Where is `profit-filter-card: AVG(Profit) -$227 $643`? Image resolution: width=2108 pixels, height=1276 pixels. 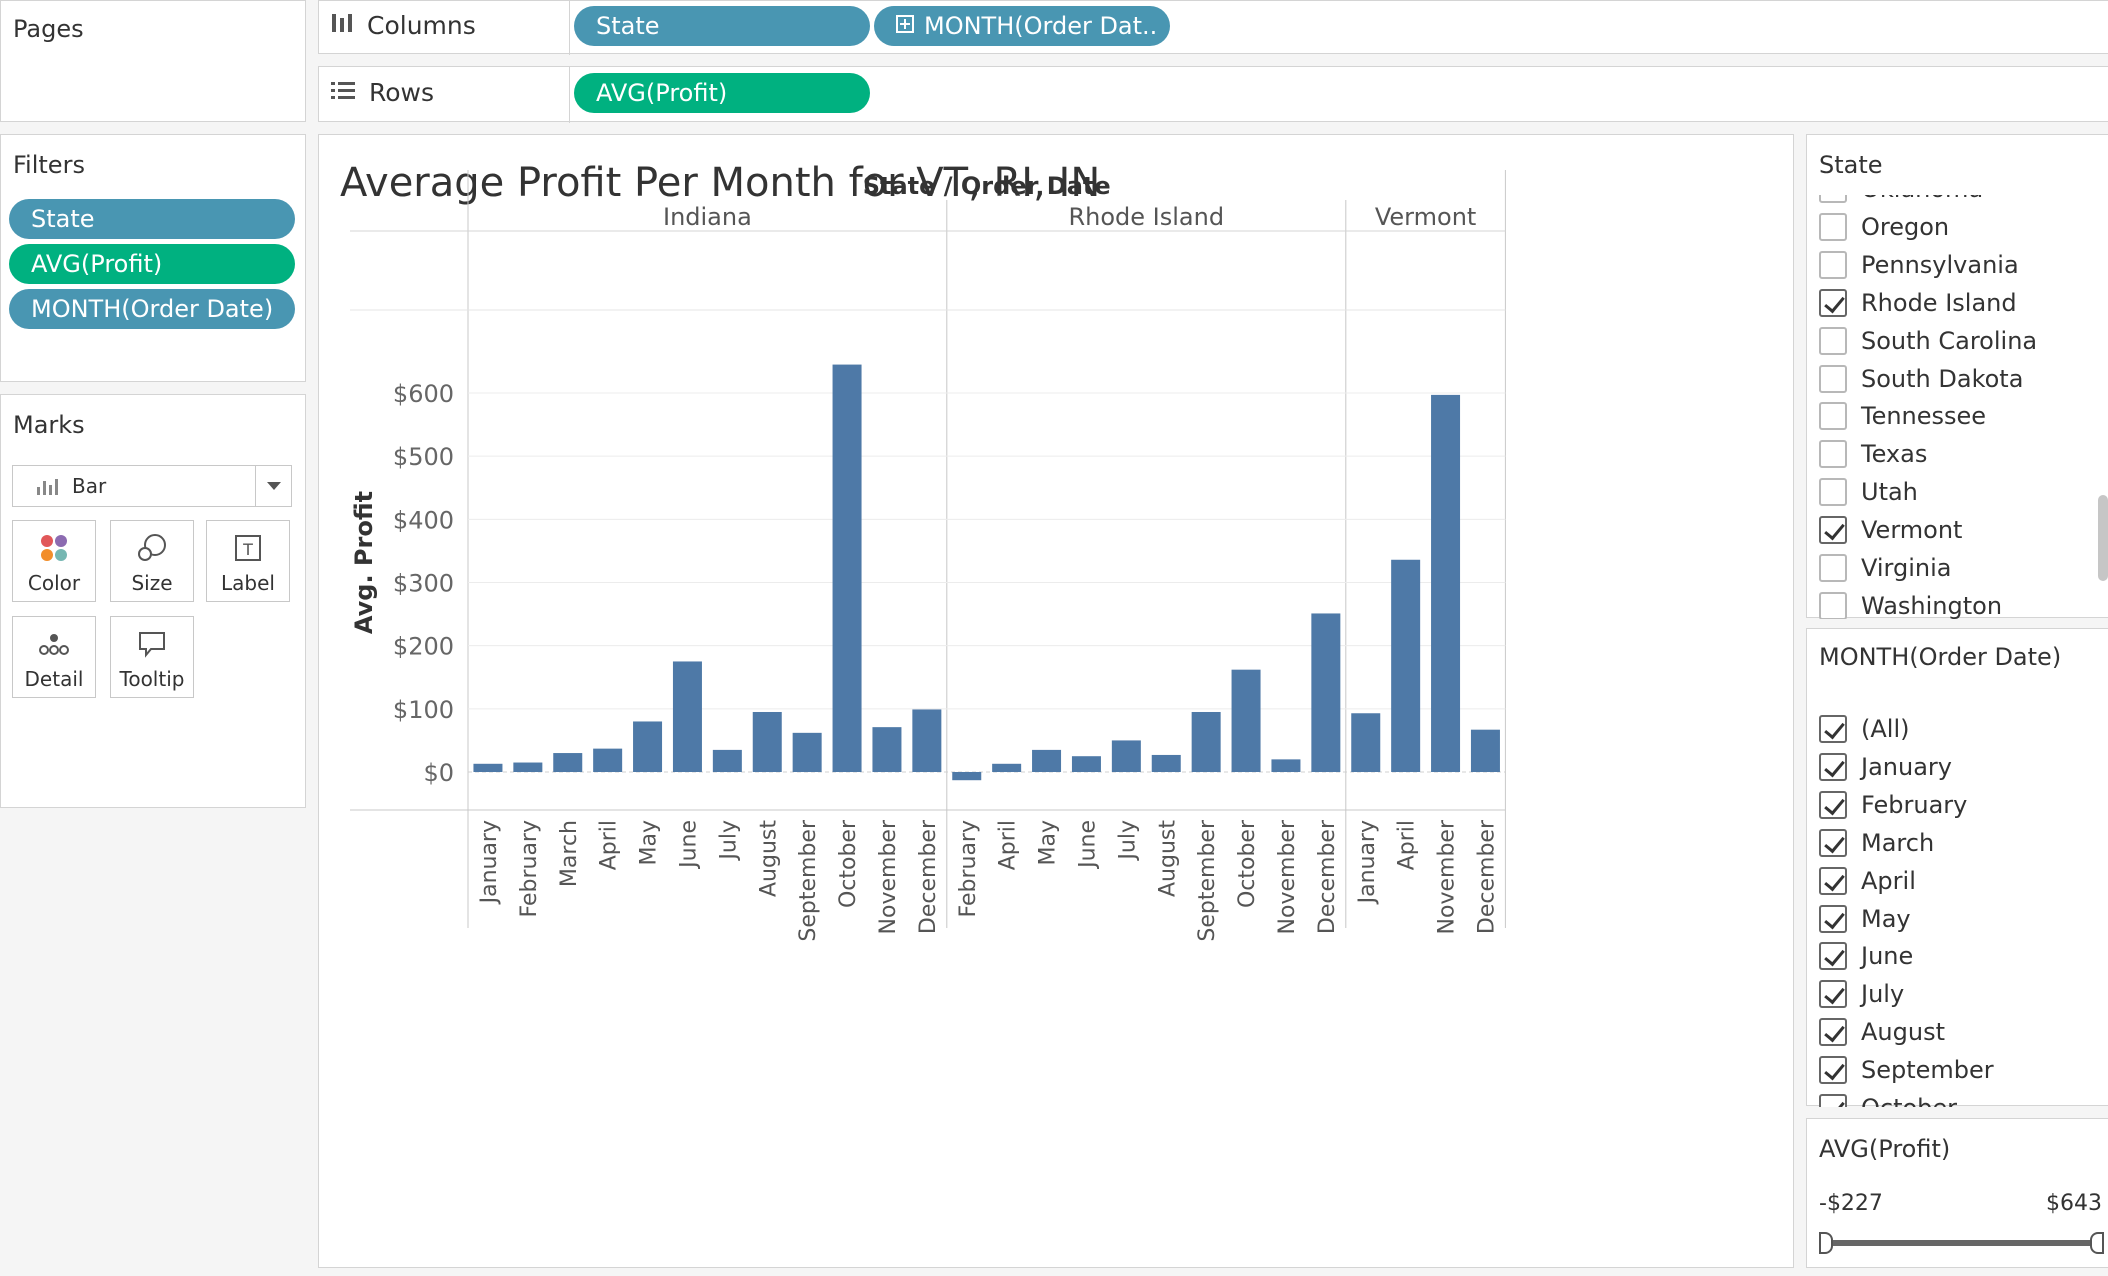 profit-filter-card: AVG(Profit) -$227 $643 is located at coordinates (1957, 1193).